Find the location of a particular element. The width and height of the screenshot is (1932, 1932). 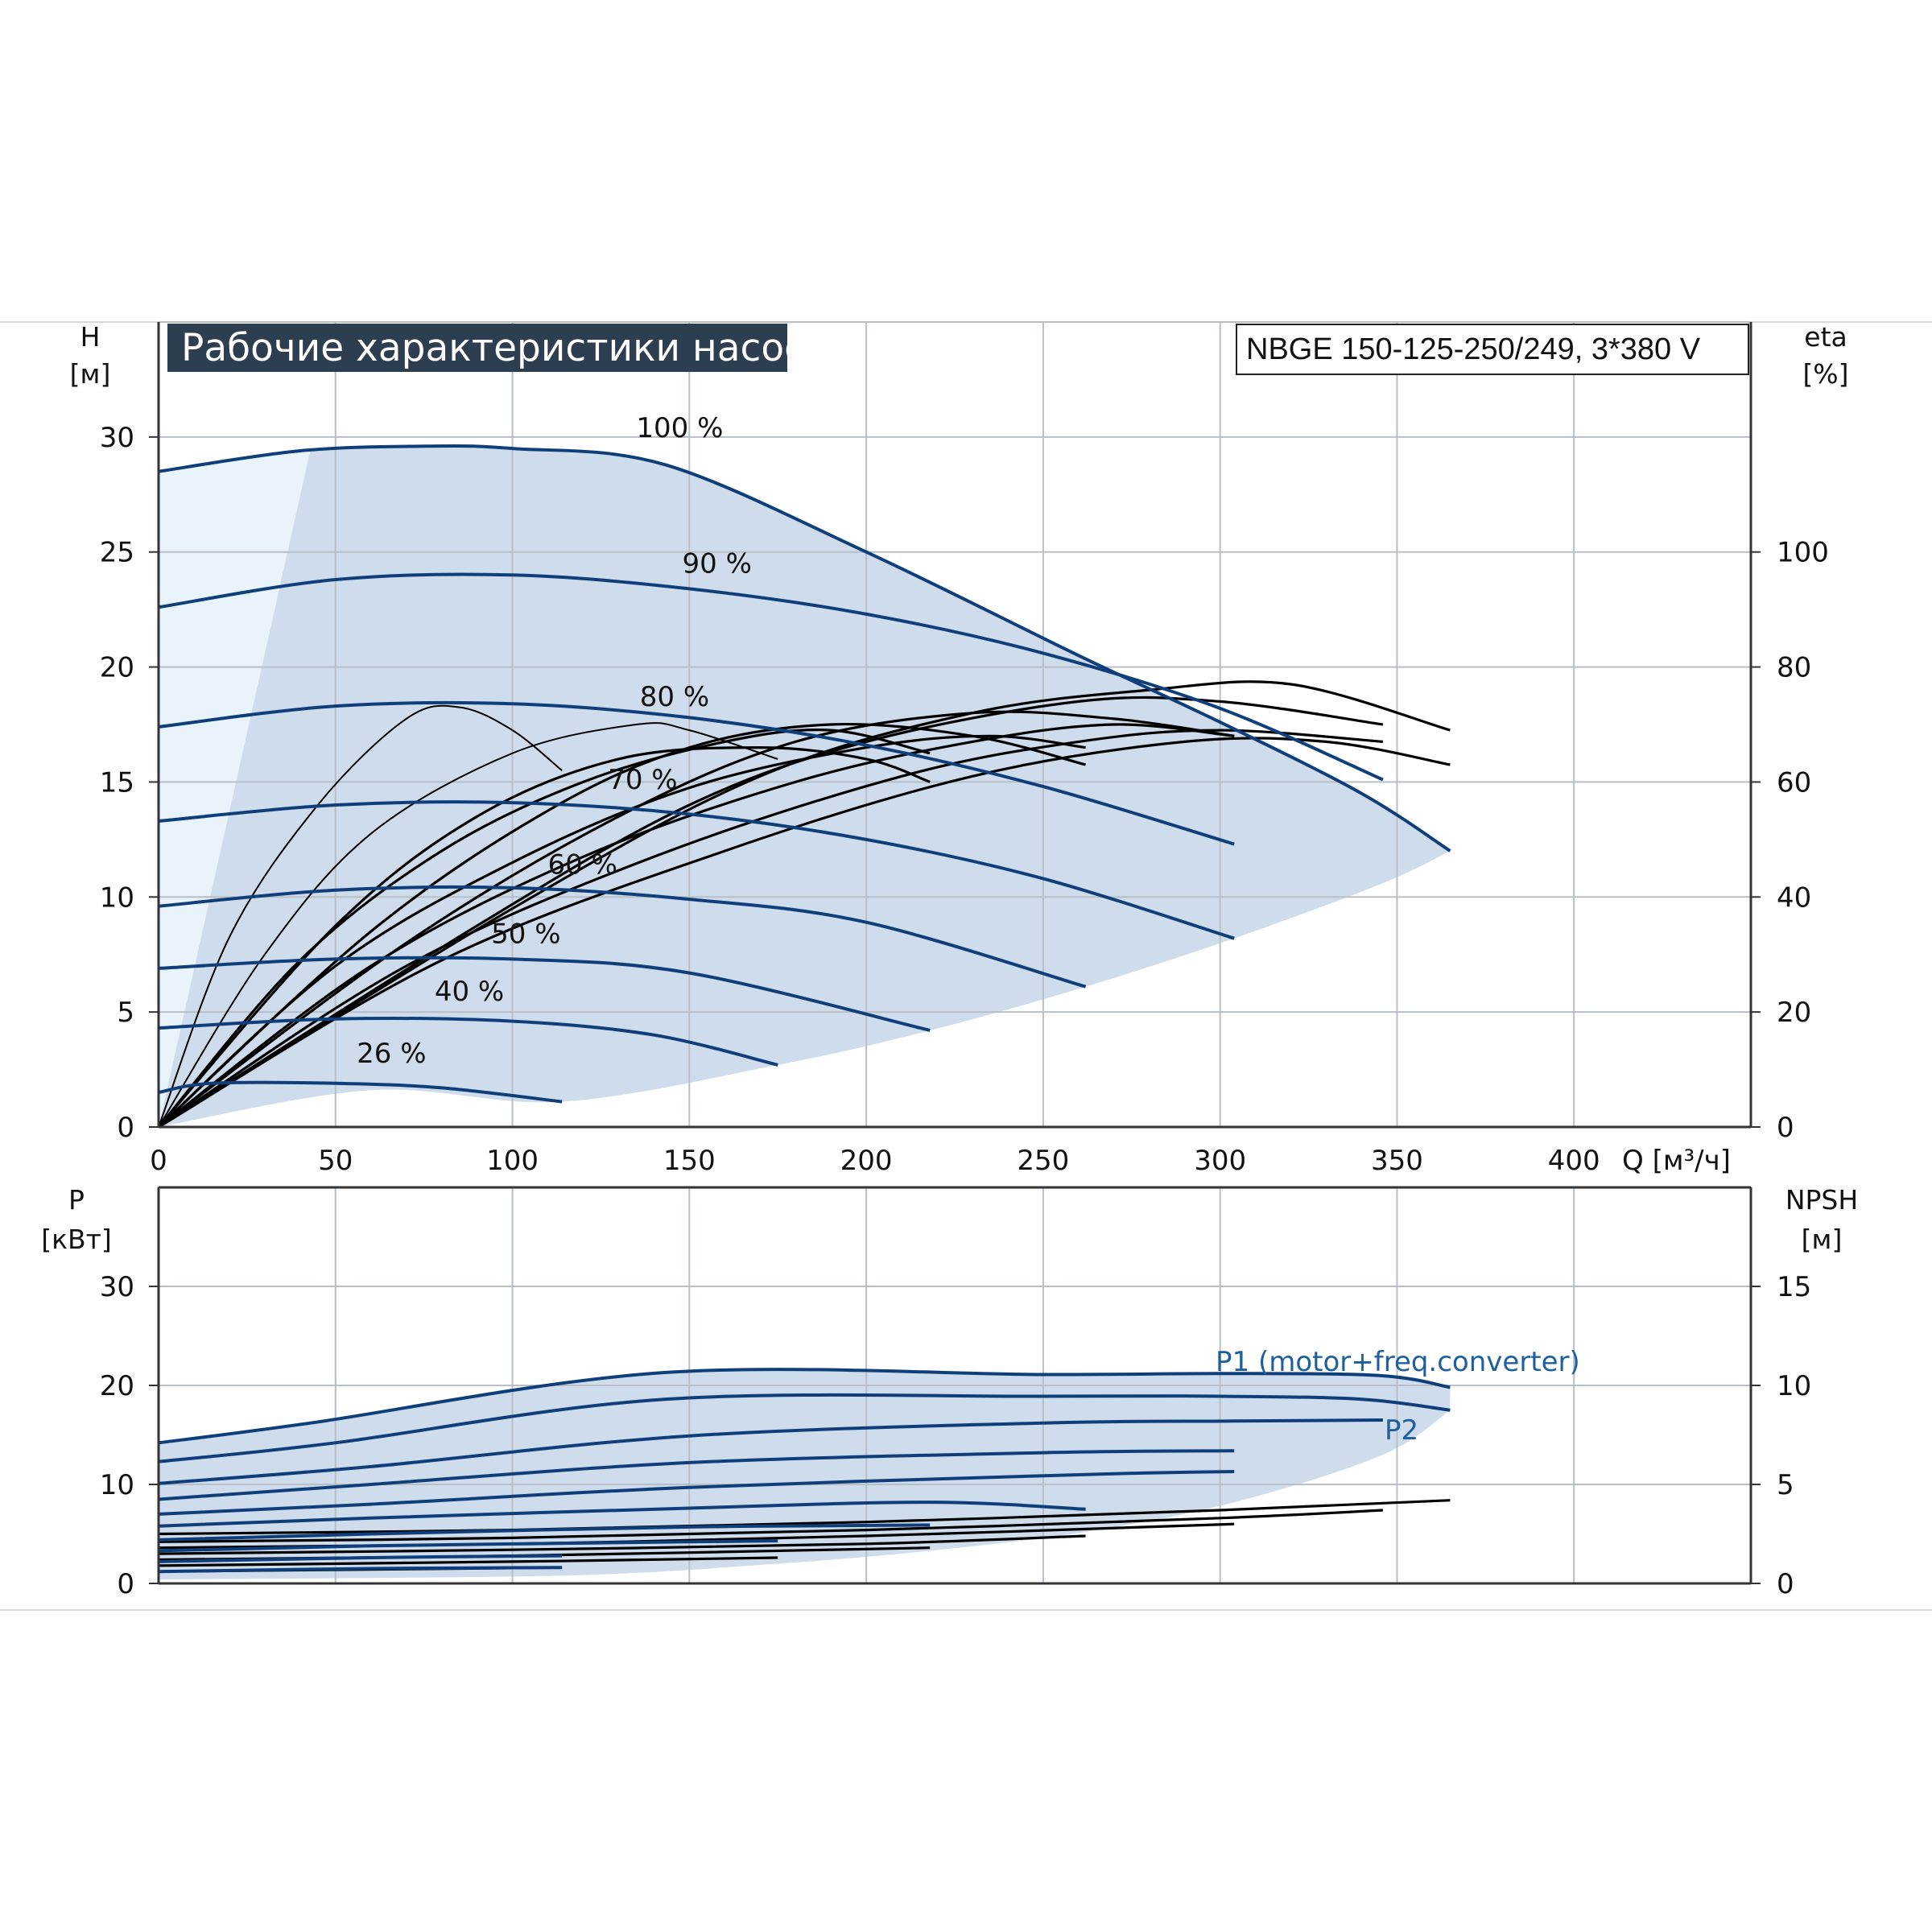

power-axis-unit: [кВт] is located at coordinates (76, 1239).